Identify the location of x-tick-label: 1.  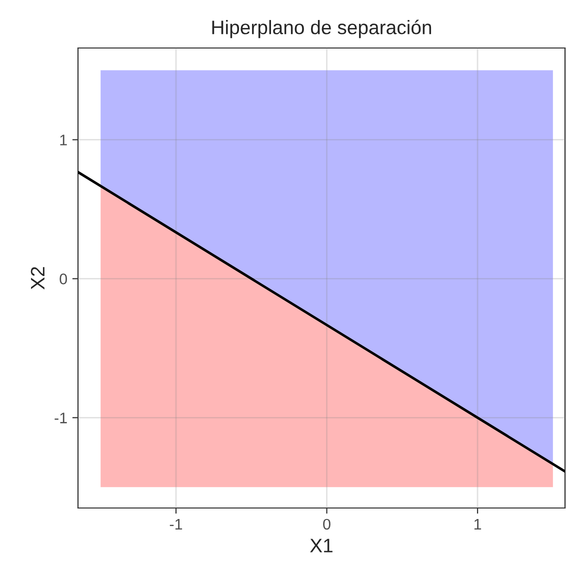
(478, 524).